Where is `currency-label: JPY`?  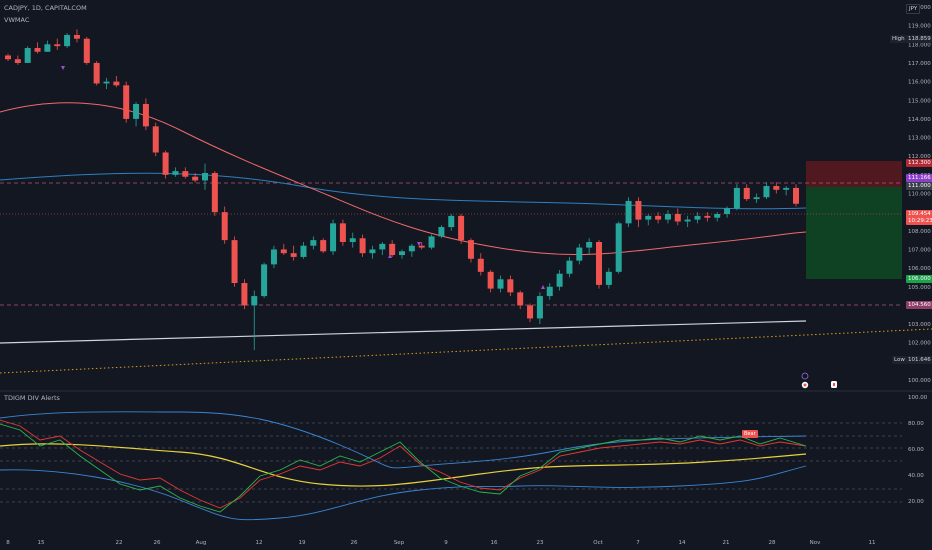 currency-label: JPY is located at coordinates (913, 9).